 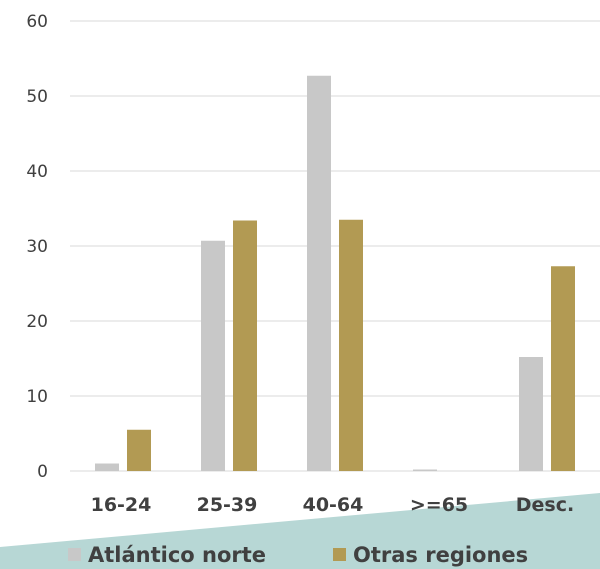 I want to click on y-axis-ticks: 0 10 20 30 40 50 60, so click(x=37, y=247).